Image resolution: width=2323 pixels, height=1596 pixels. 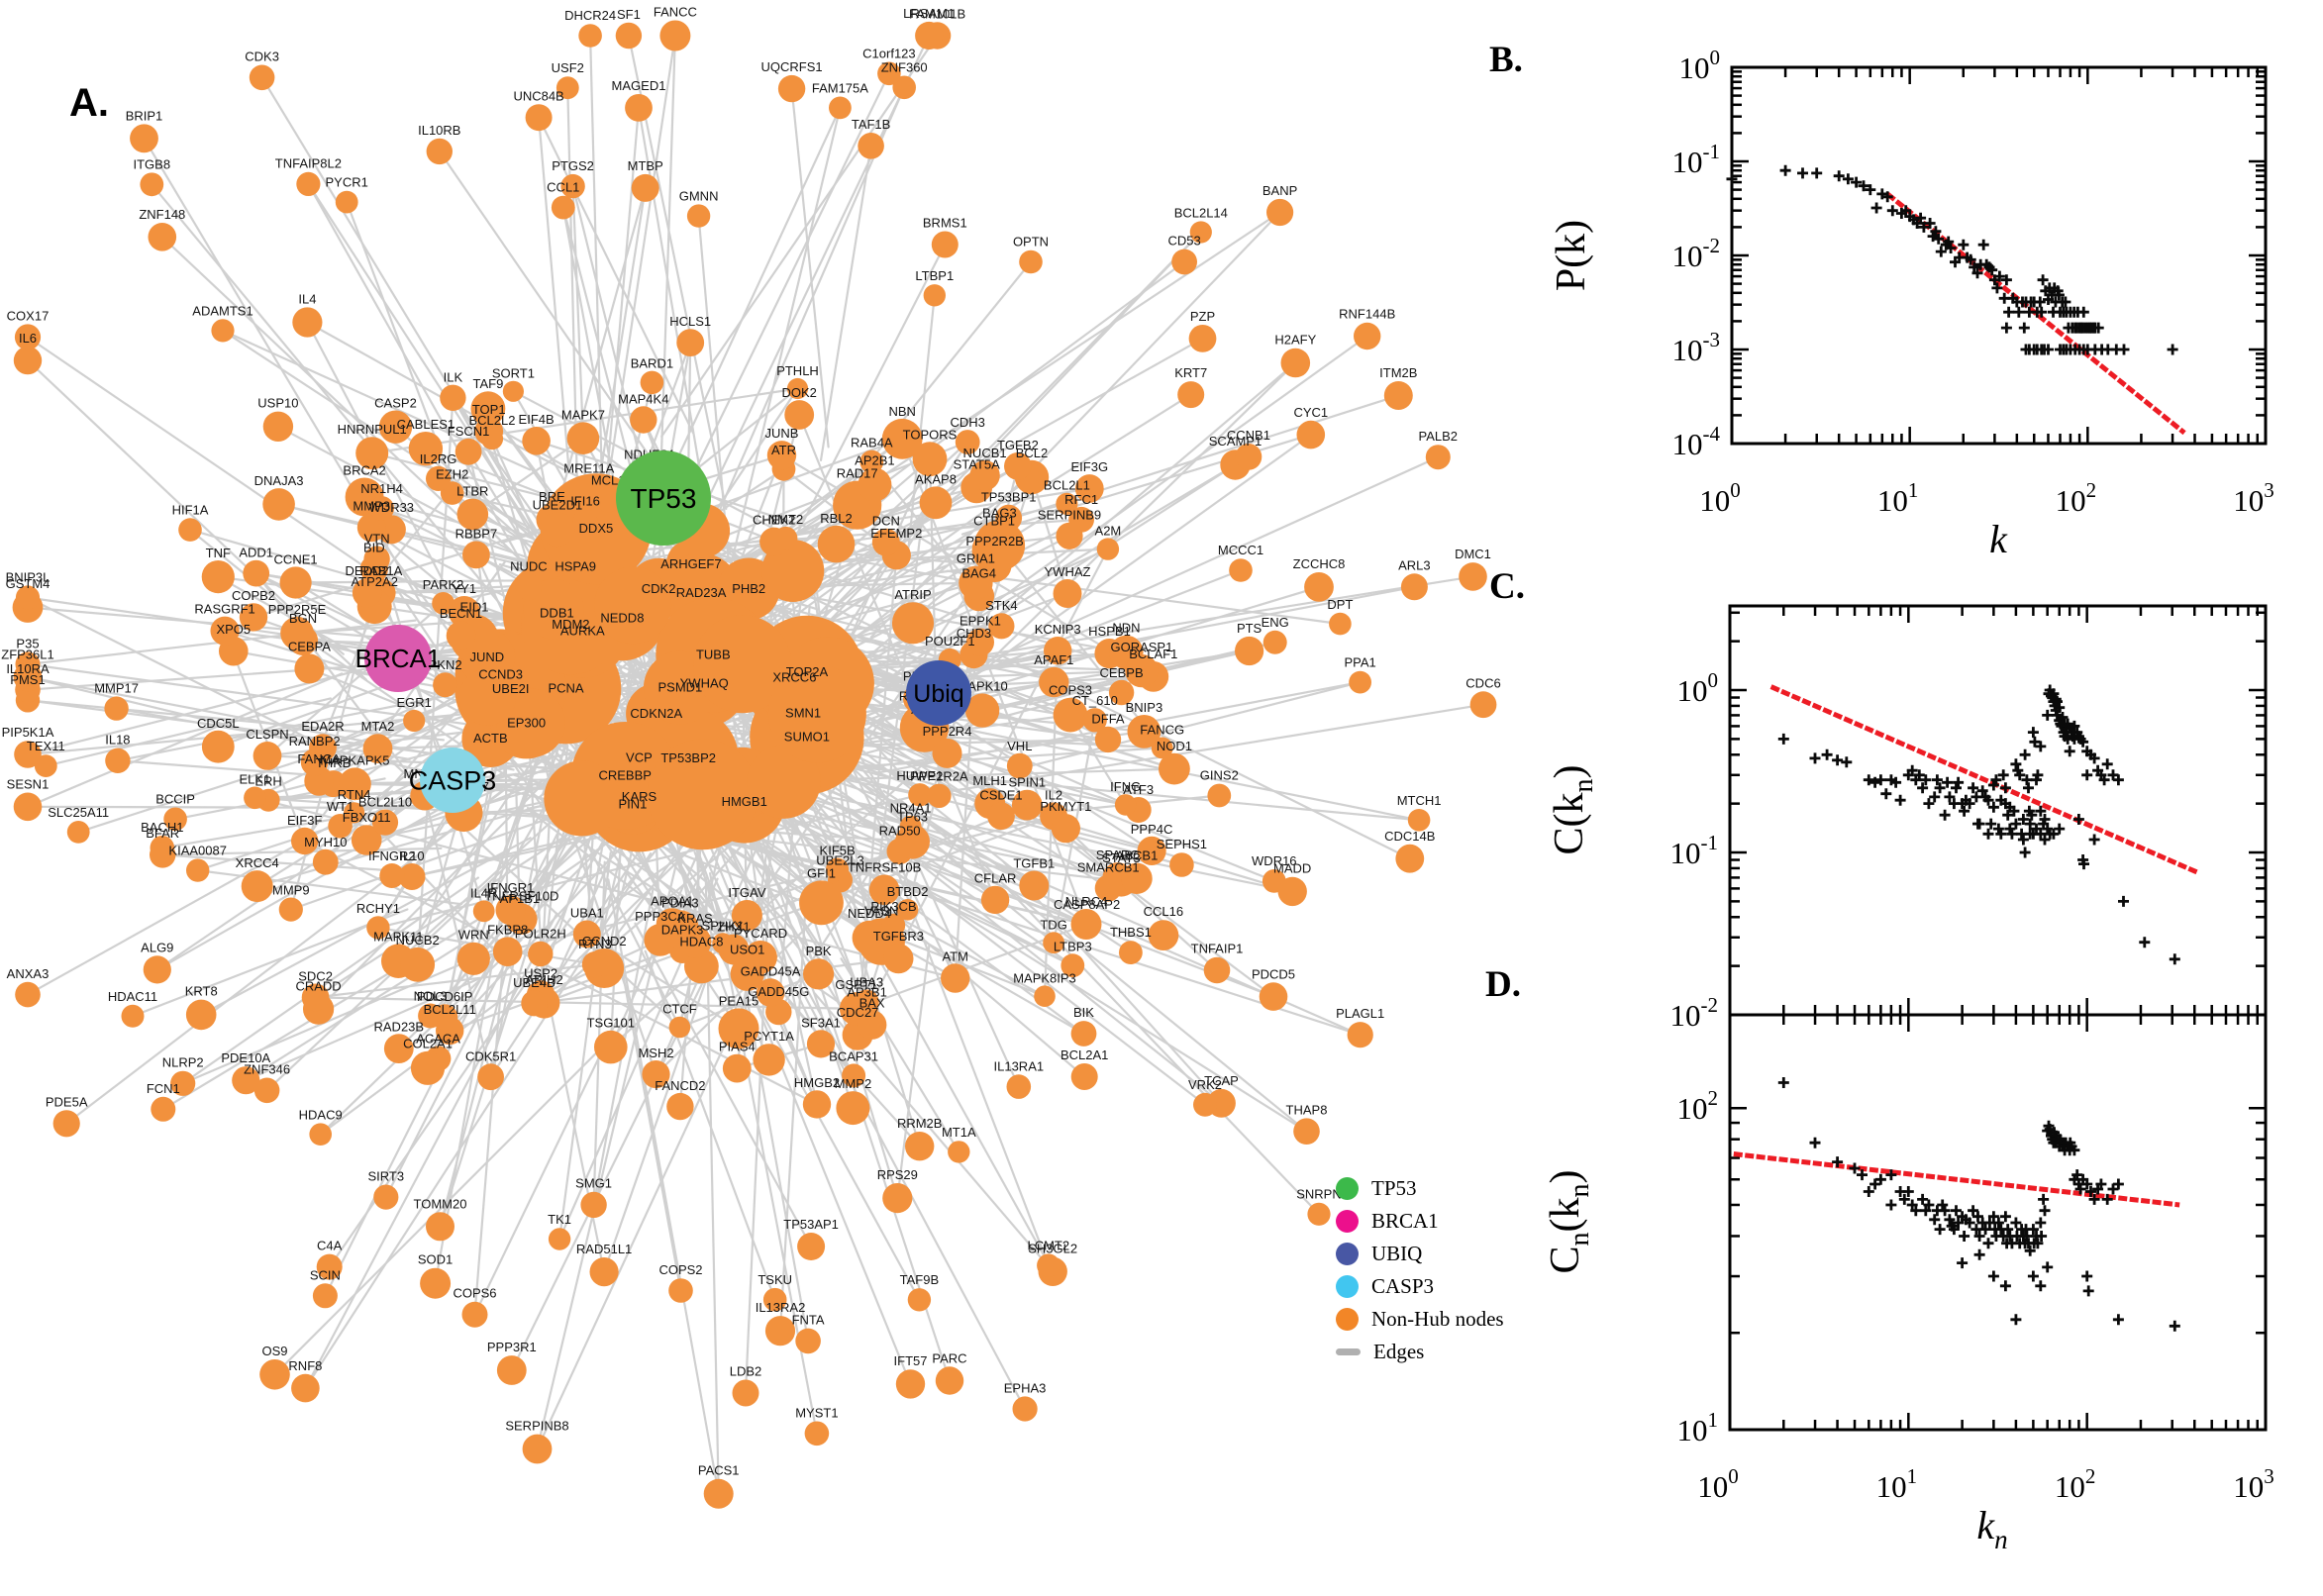 What do you see at coordinates (936, 480) in the screenshot?
I see `svg-text: AKAP8` at bounding box center [936, 480].